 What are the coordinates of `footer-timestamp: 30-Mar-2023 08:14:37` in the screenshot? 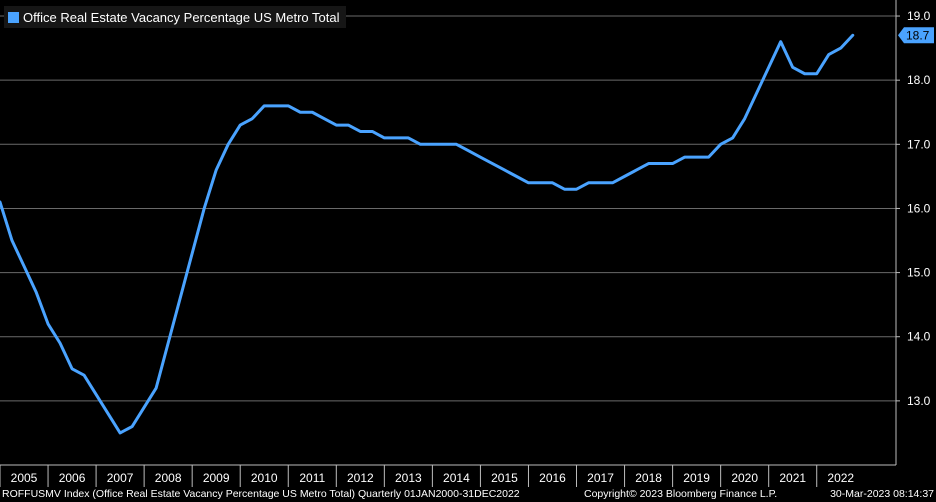 It's located at (882, 494).